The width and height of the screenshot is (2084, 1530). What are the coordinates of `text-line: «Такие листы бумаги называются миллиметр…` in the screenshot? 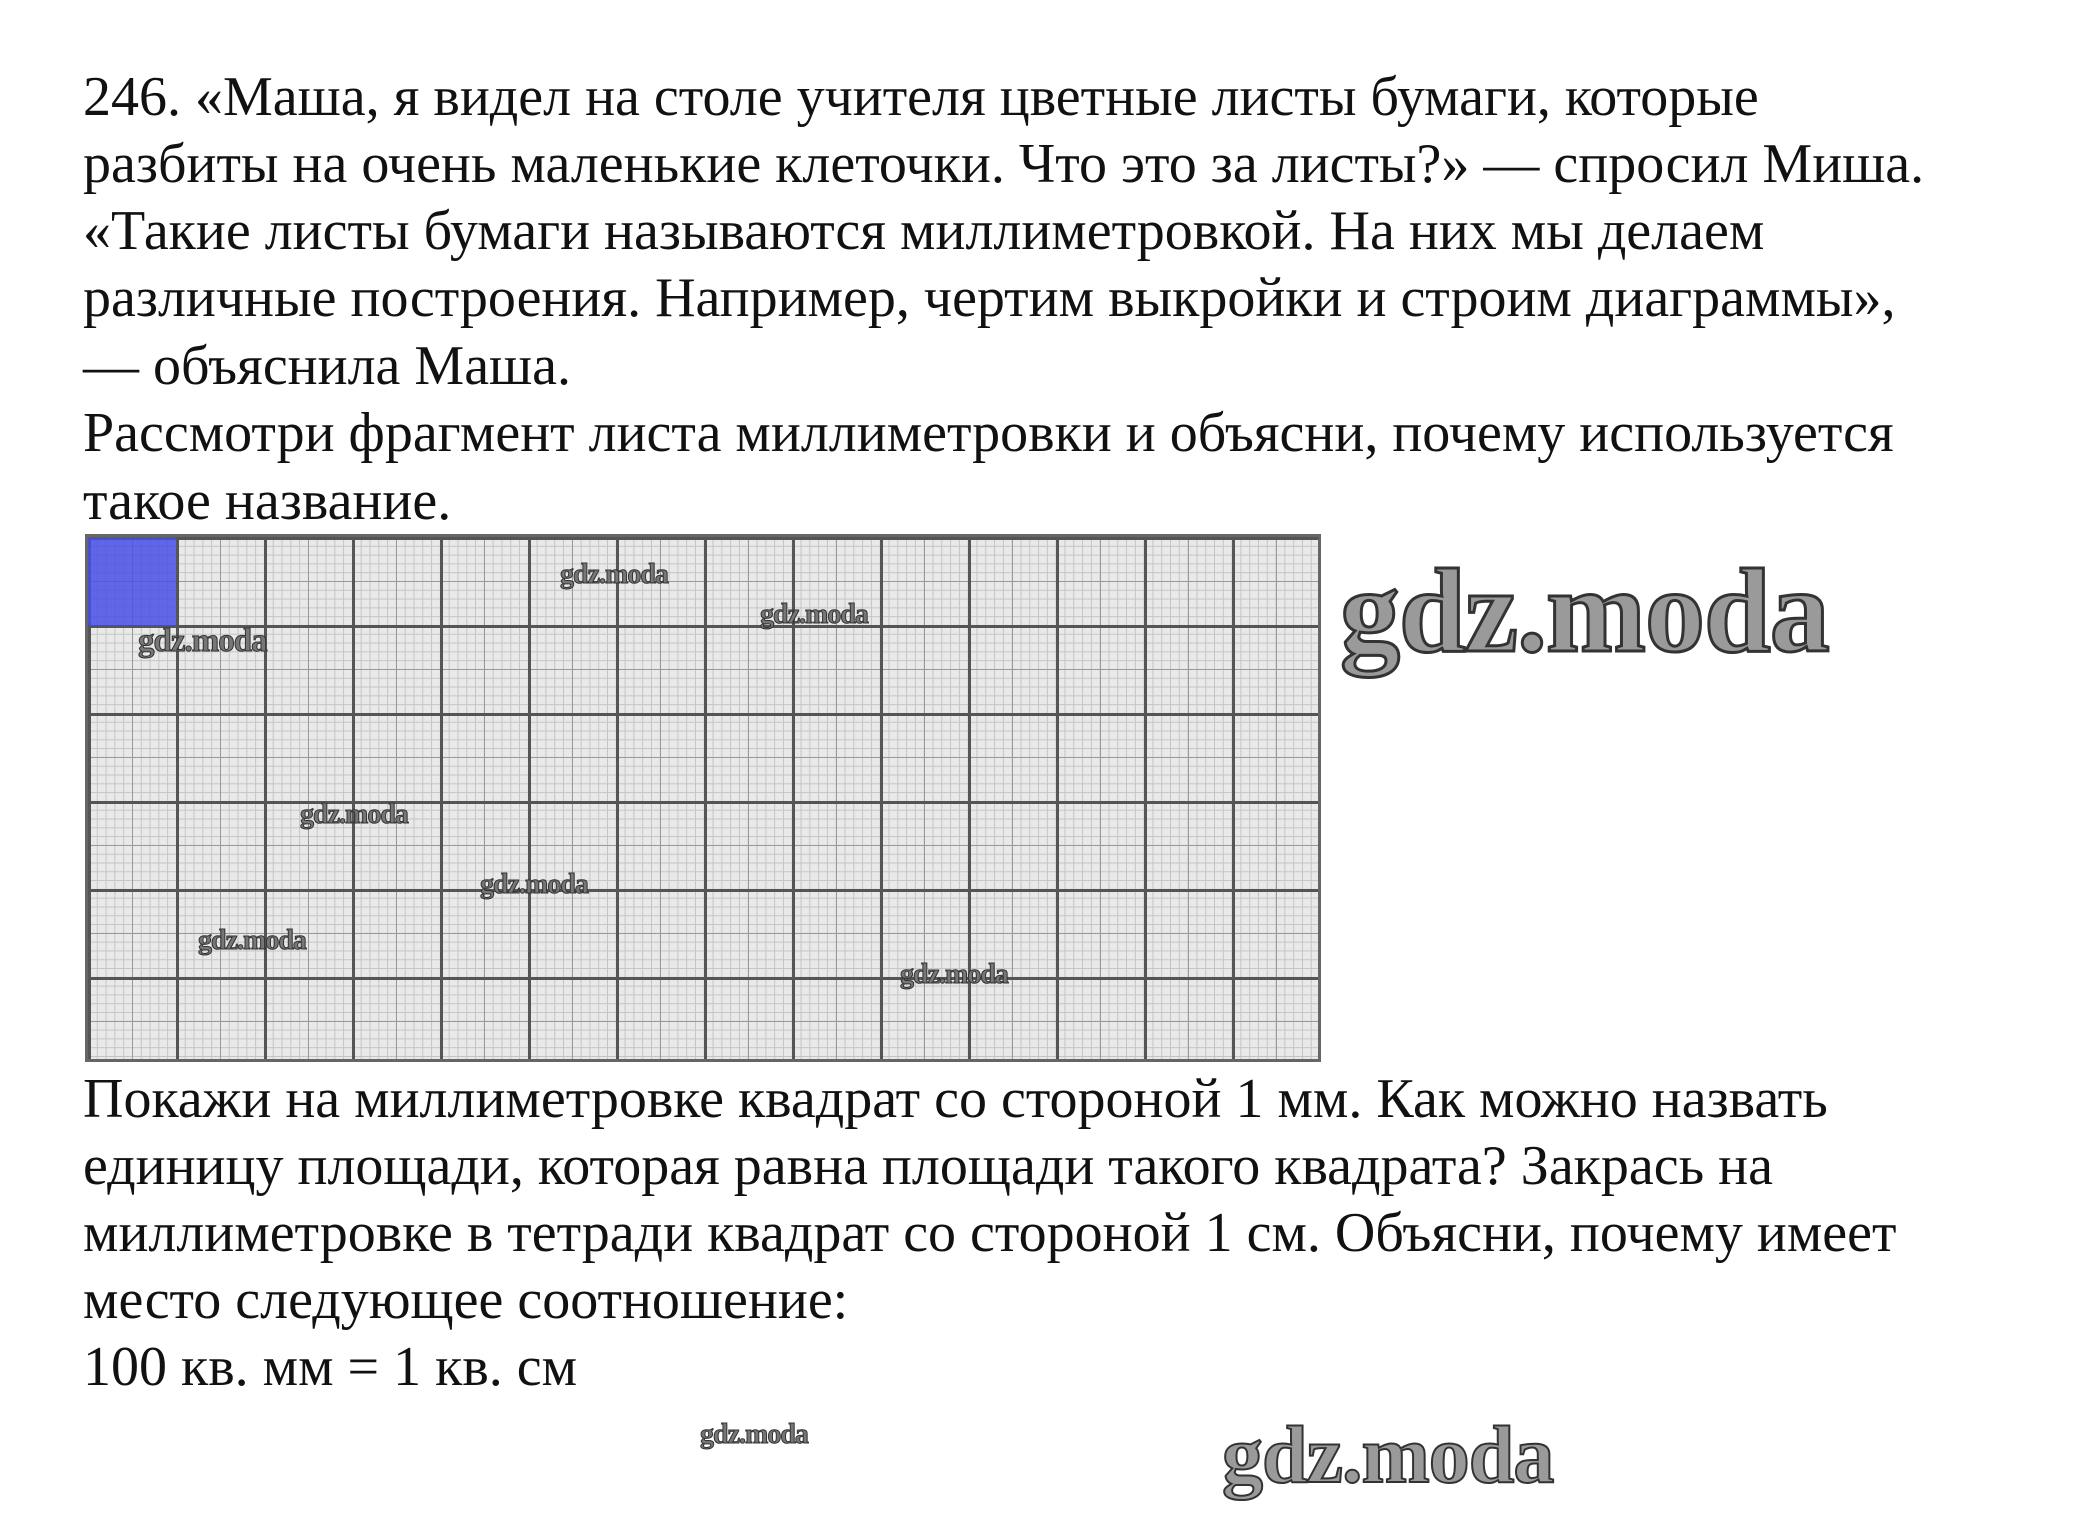 It's located at (924, 231).